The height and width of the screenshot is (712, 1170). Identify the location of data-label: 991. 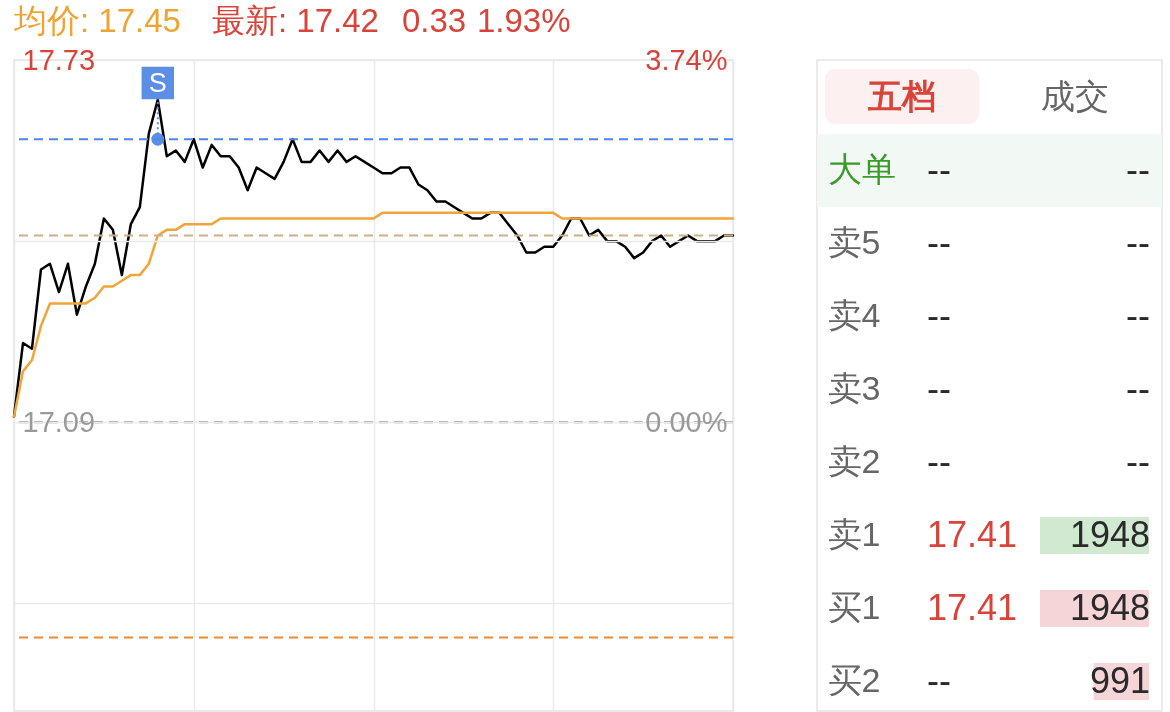
(1119, 680).